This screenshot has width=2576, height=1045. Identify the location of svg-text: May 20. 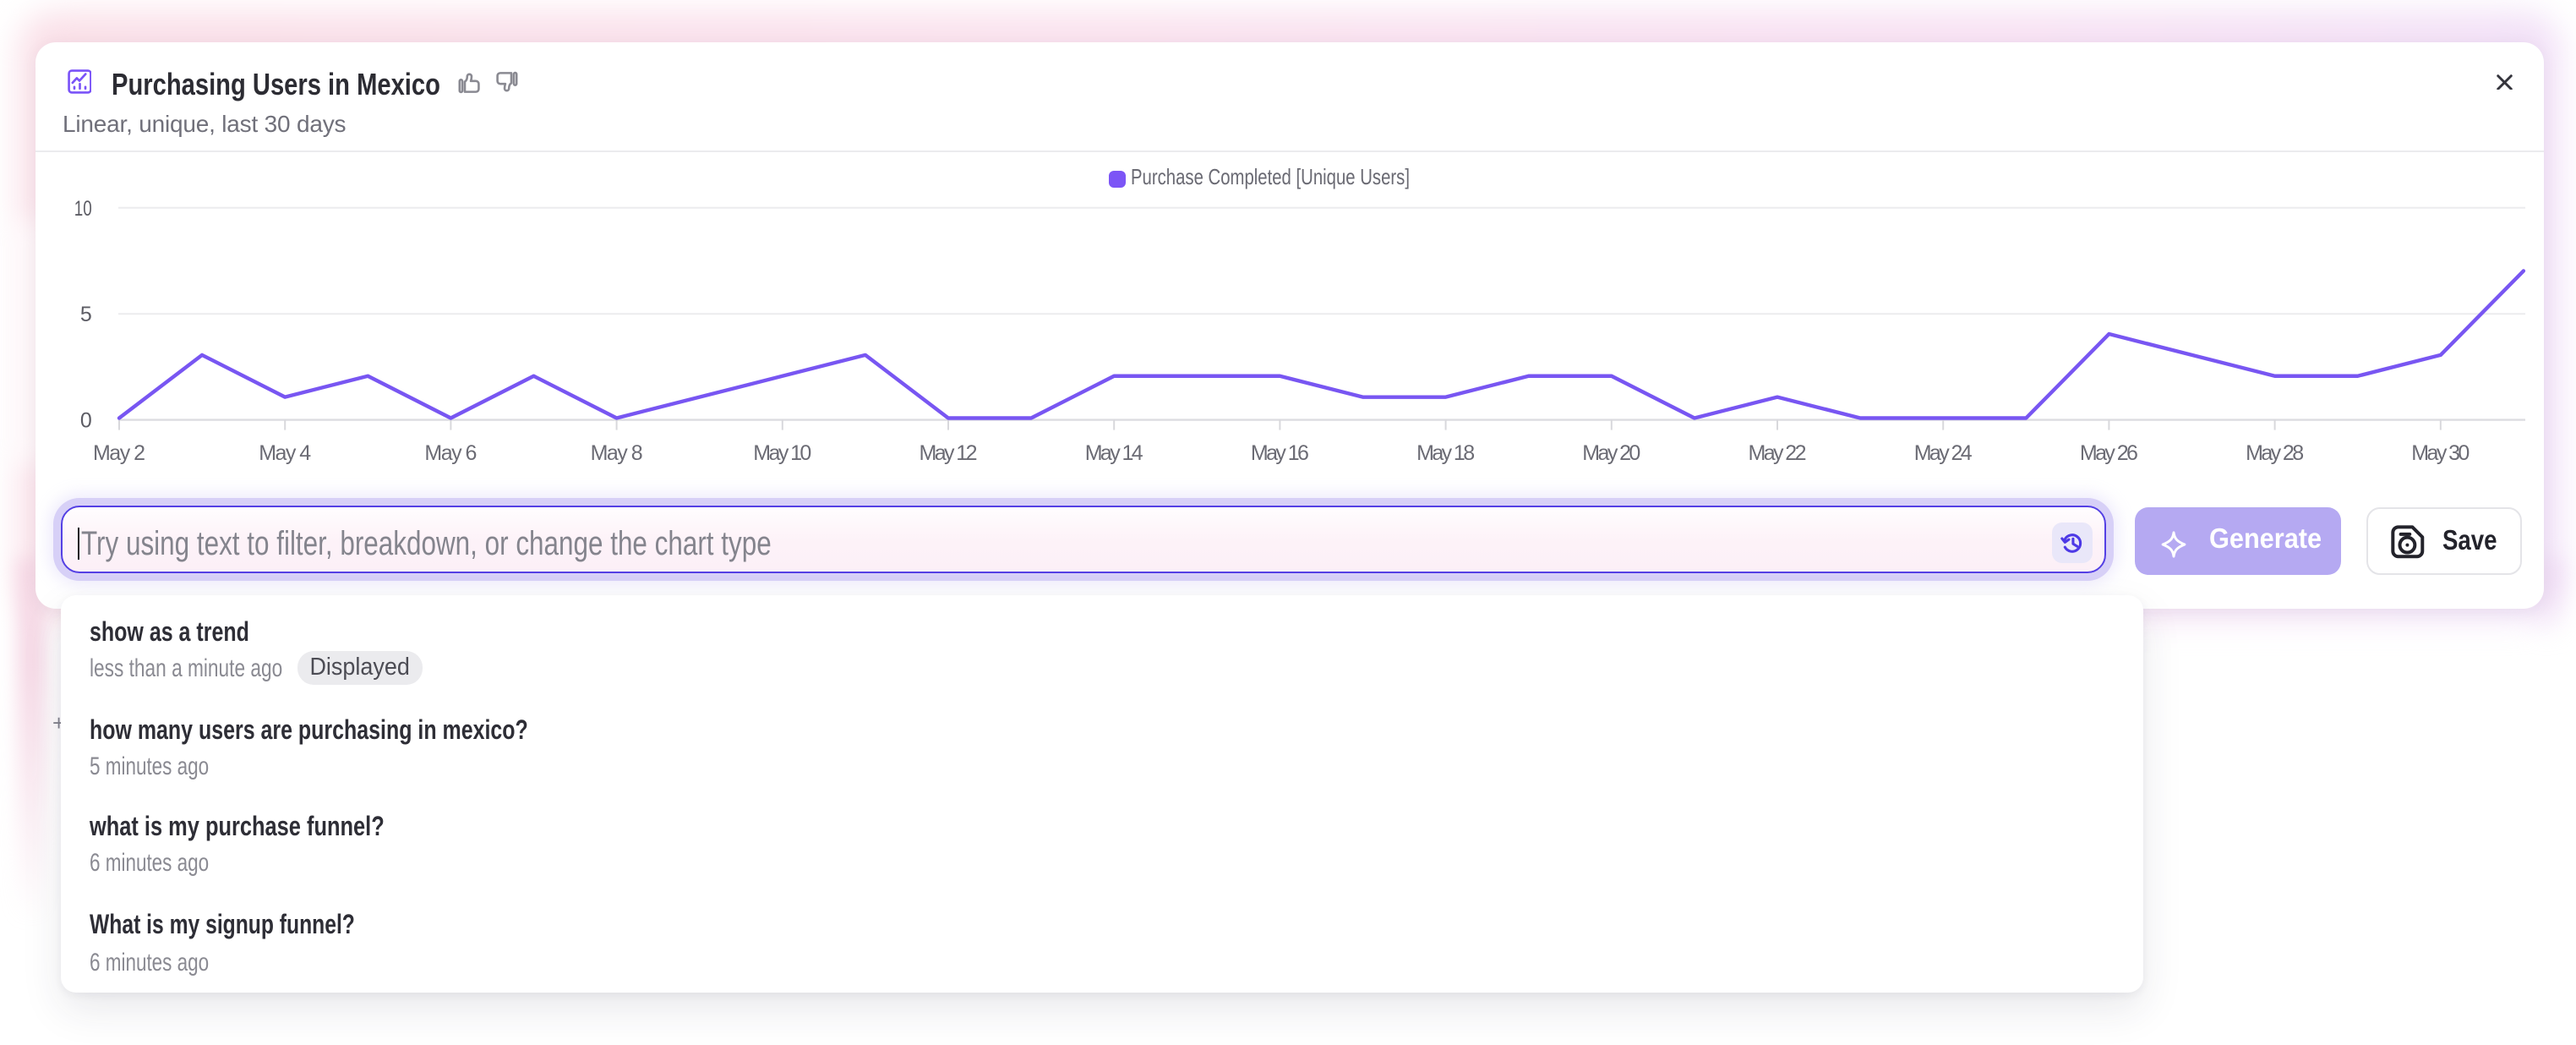
(1611, 453).